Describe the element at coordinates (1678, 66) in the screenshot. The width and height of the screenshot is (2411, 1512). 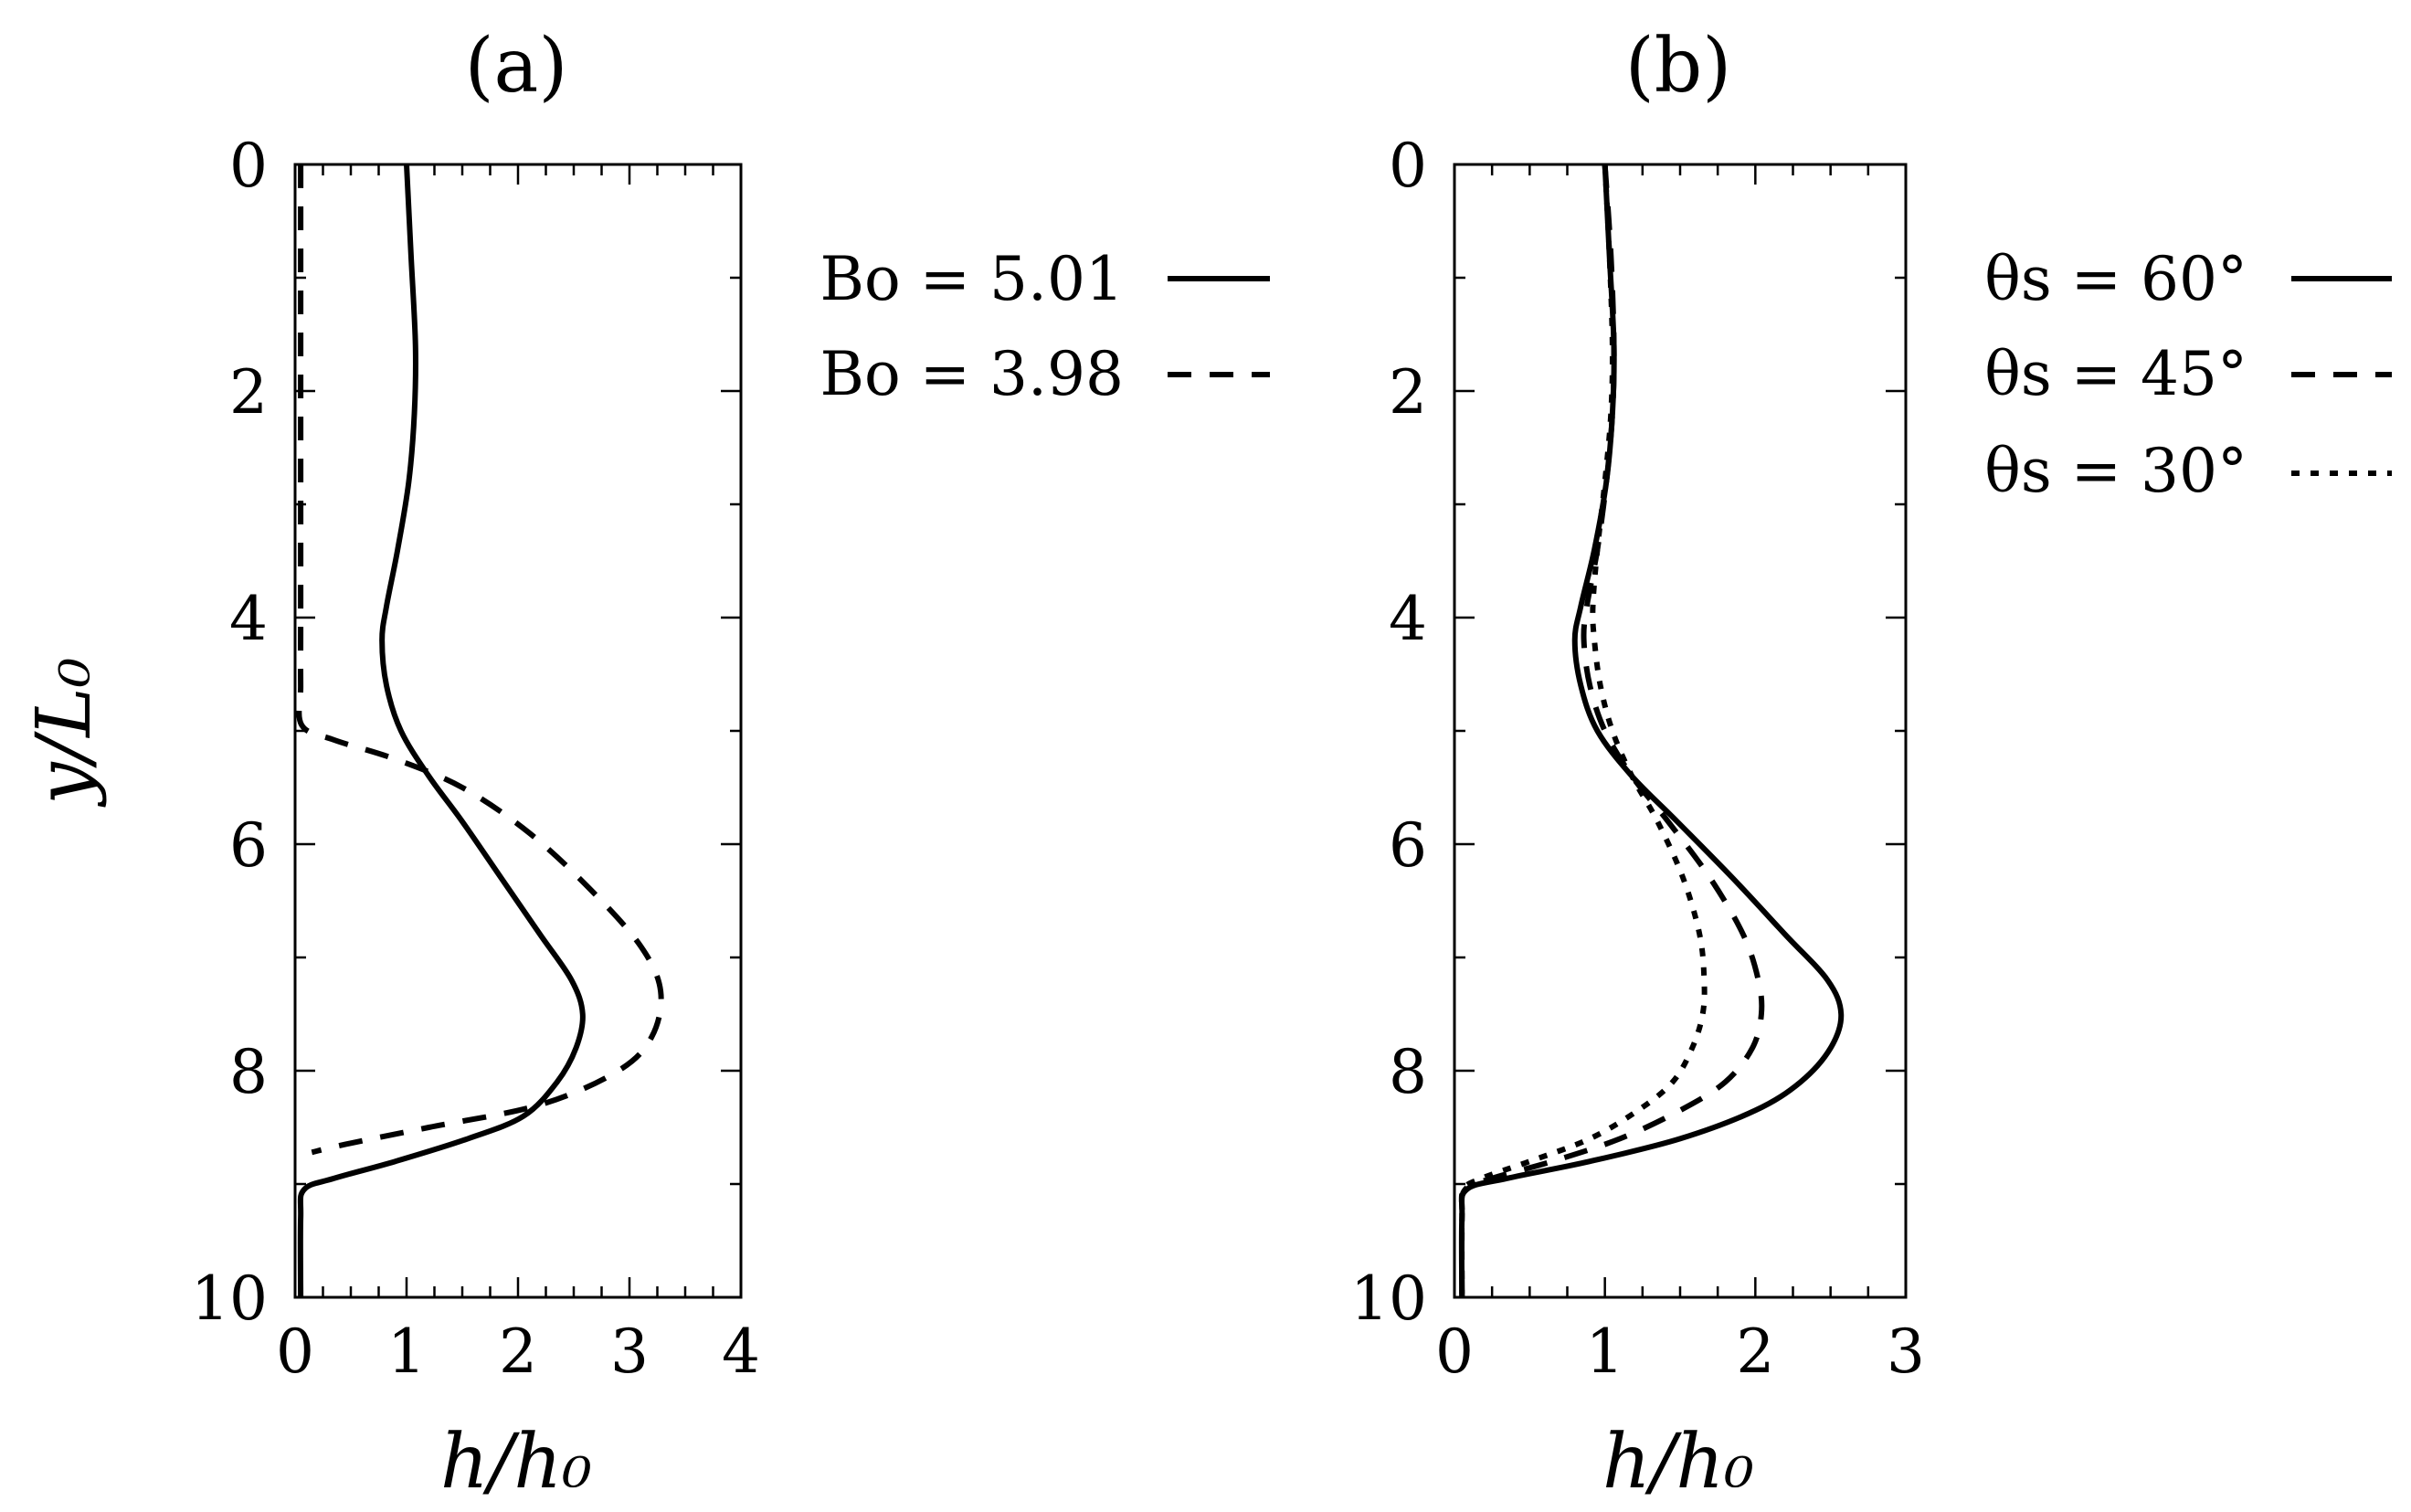
I see `panel-b-label: (b)` at that location.